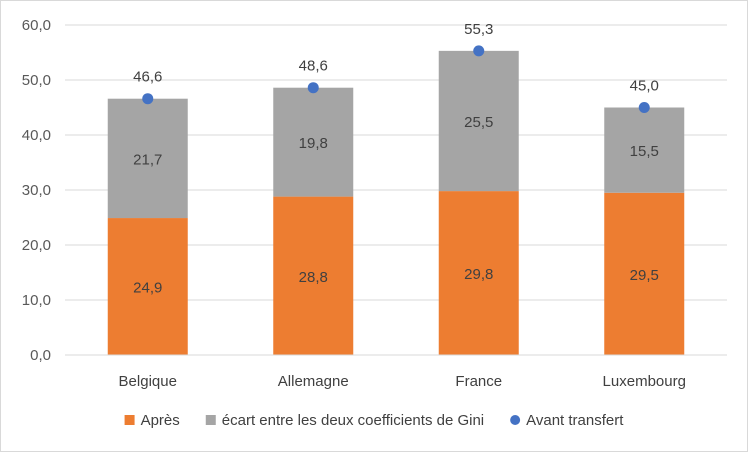  I want to click on point-data-label: 45,0, so click(644, 86).